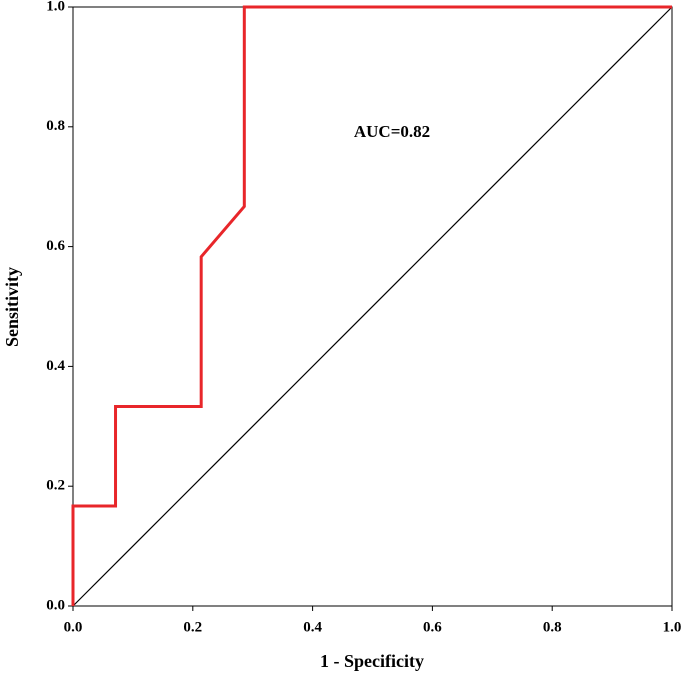 This screenshot has width=685, height=680. What do you see at coordinates (432, 627) in the screenshot?
I see `x-tick-label: 0.6` at bounding box center [432, 627].